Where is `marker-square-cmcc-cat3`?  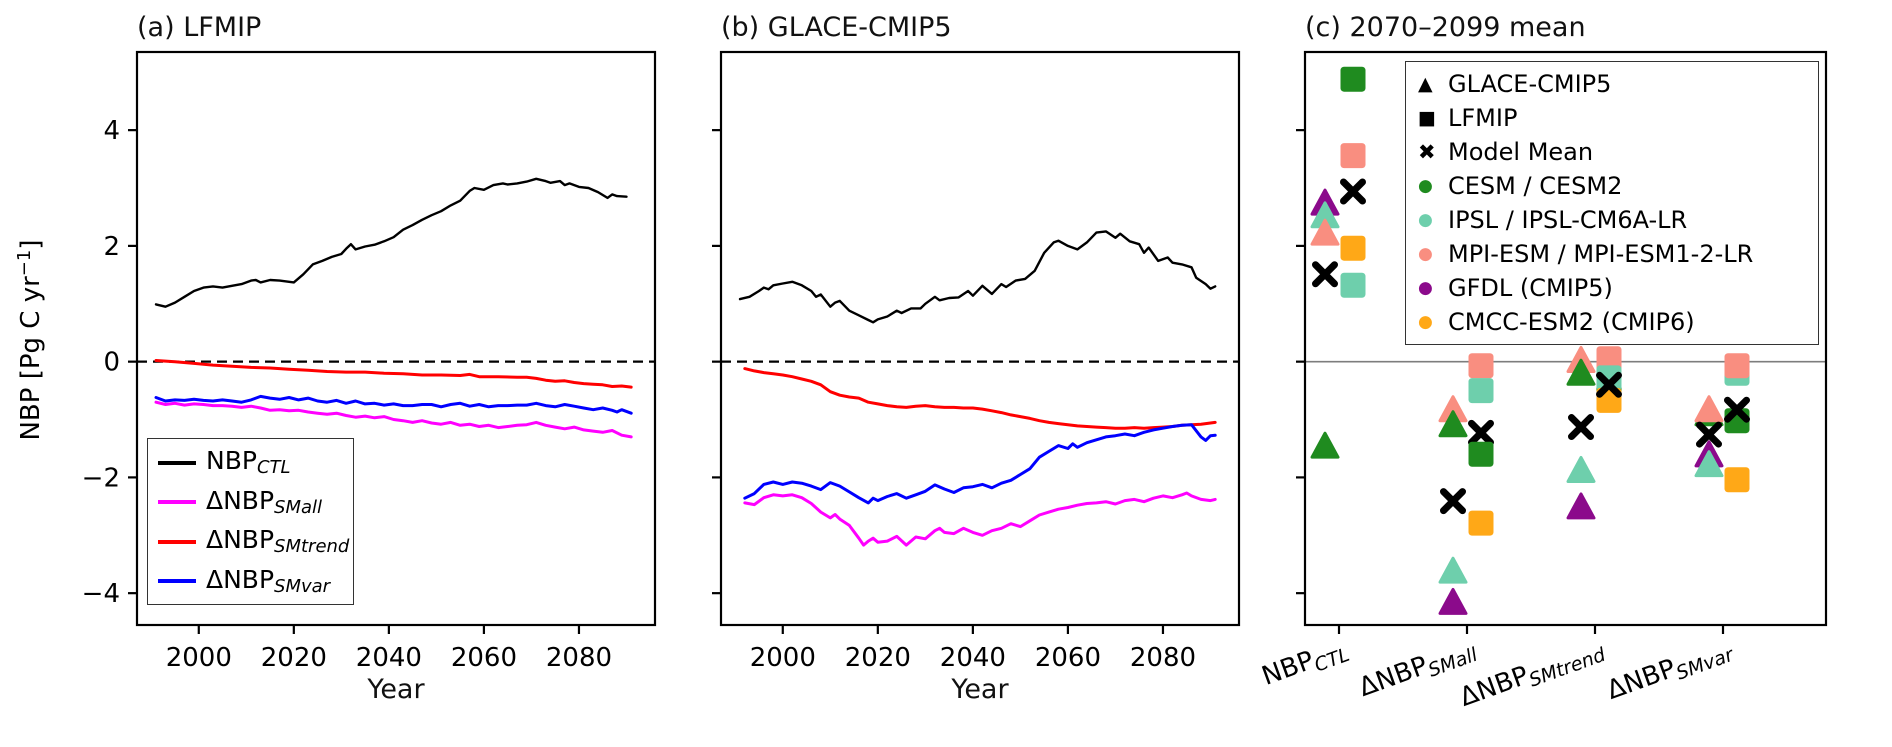 marker-square-cmcc-cat3 is located at coordinates (1737, 480).